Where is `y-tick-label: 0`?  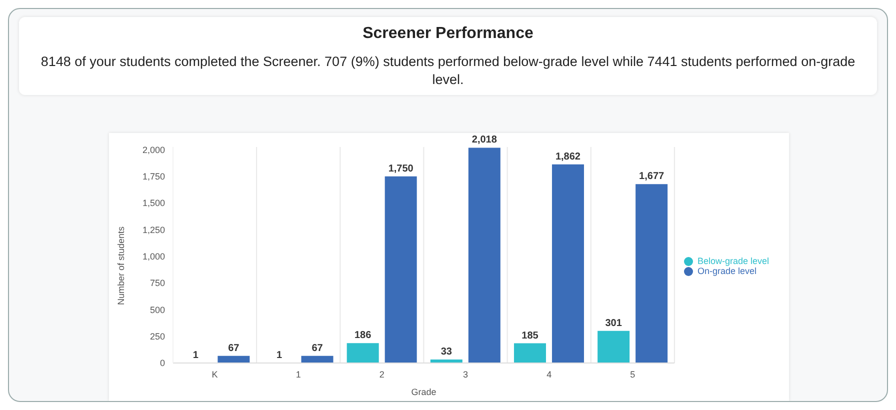
y-tick-label: 0 is located at coordinates (162, 363).